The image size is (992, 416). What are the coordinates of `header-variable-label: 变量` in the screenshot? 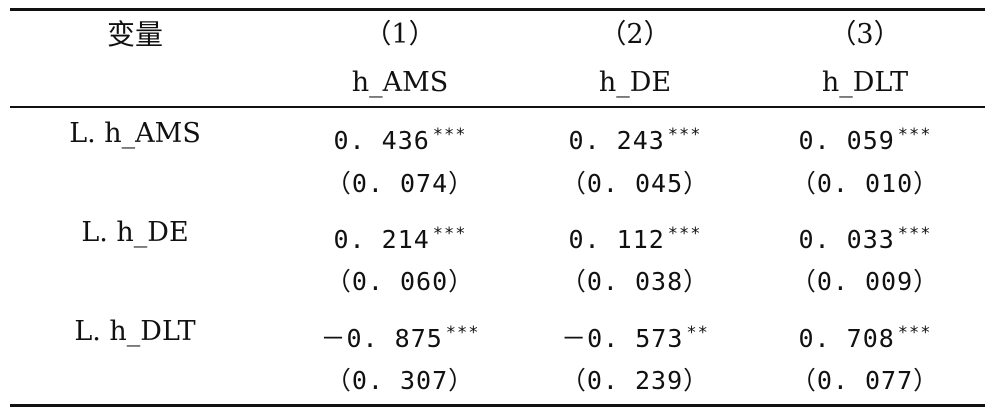 It's located at (134, 34).